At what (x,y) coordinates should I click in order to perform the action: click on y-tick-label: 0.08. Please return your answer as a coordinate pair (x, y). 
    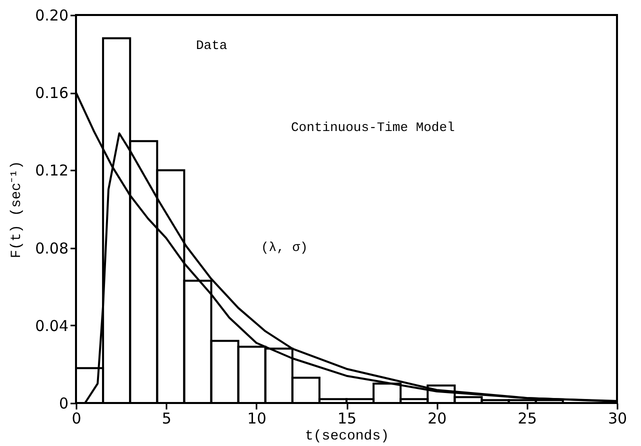
    Looking at the image, I should click on (51, 248).